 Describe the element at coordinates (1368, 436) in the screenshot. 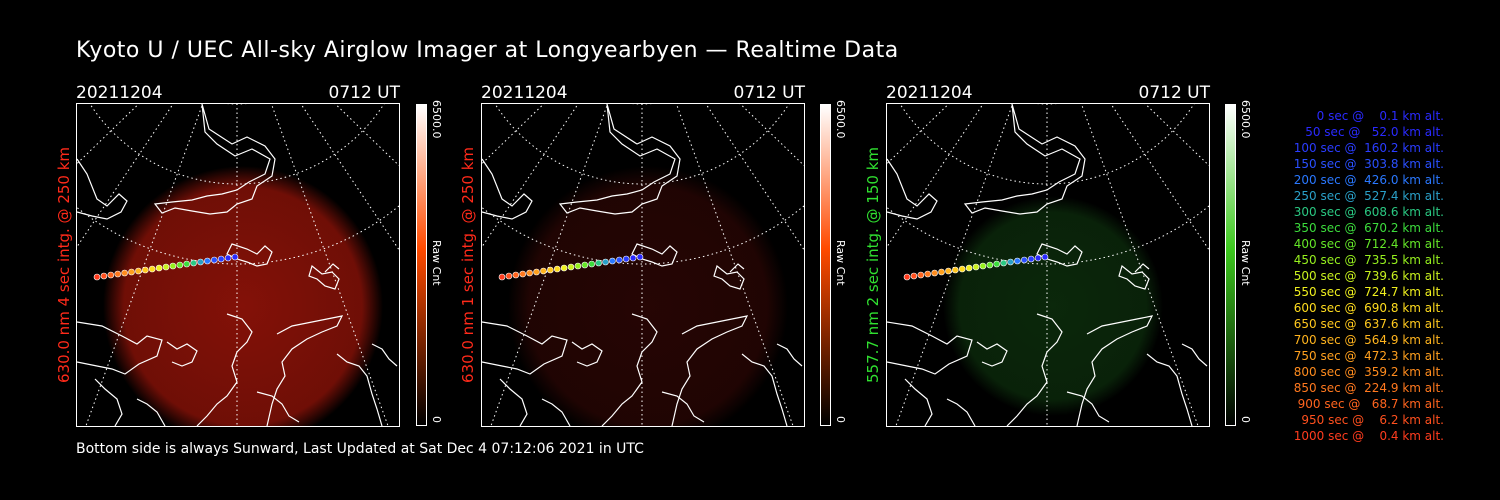

I see `legend-row: 1000 sec @ 0.4 km alt.` at that location.